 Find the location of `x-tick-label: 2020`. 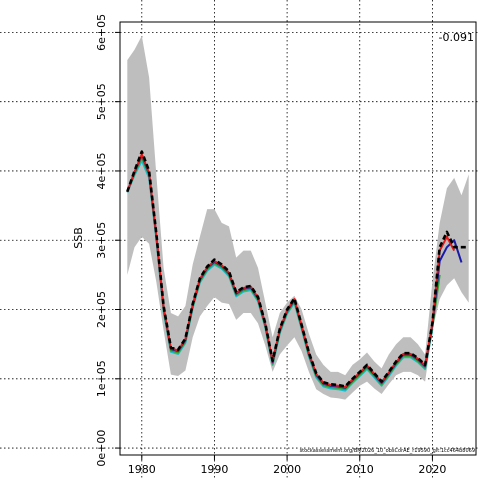

x-tick-label: 2020 is located at coordinates (432, 469).